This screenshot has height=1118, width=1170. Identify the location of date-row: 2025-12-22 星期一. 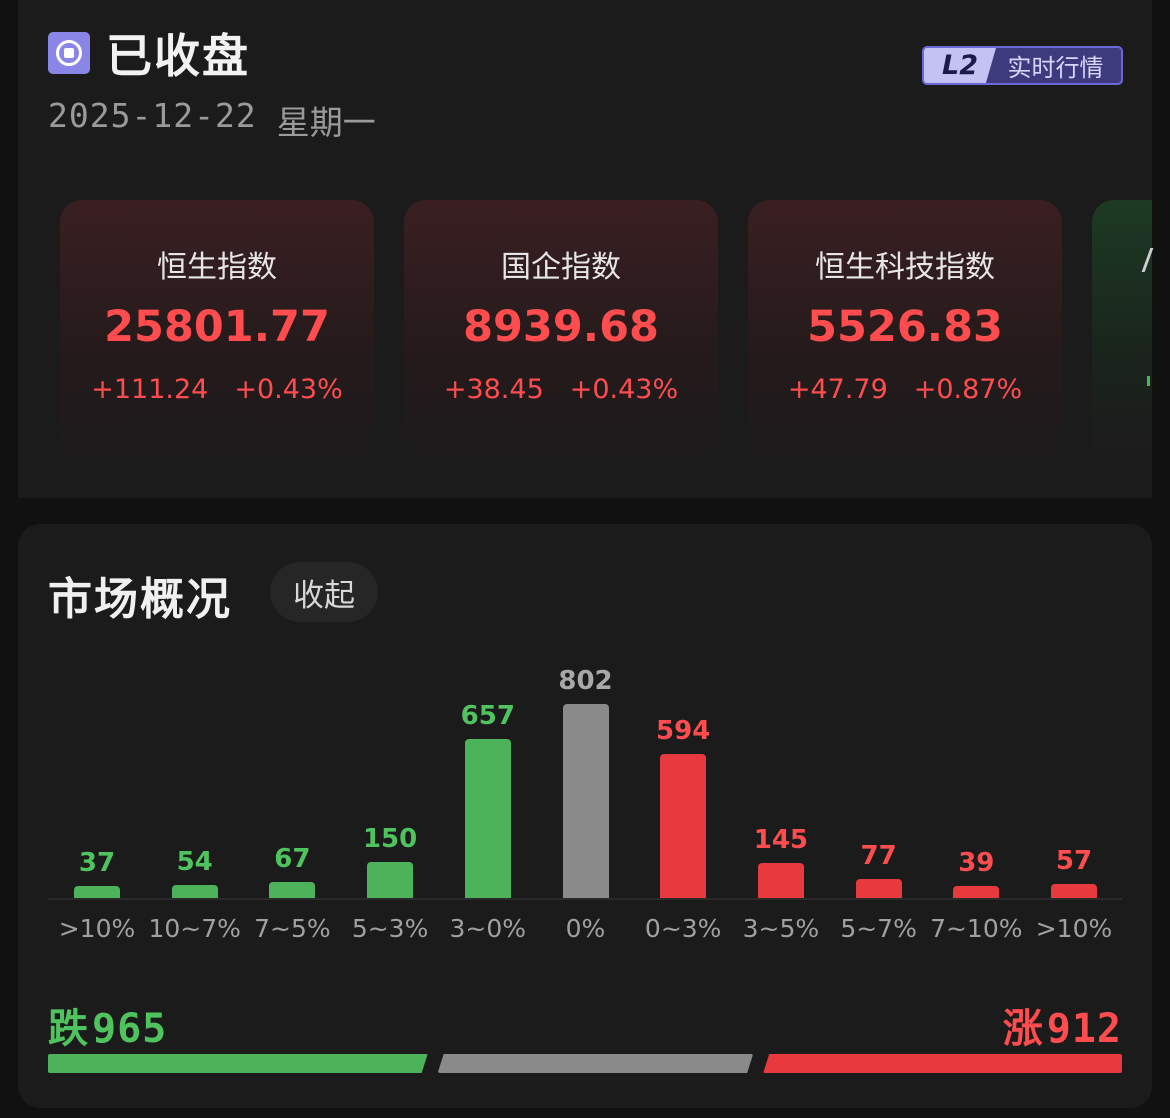
(212, 120).